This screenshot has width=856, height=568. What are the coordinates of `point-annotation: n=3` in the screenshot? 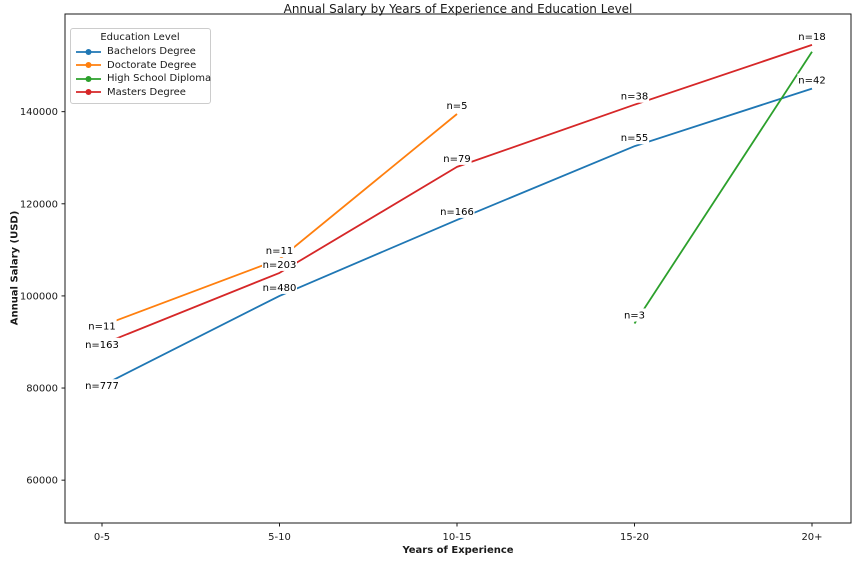 It's located at (634, 315).